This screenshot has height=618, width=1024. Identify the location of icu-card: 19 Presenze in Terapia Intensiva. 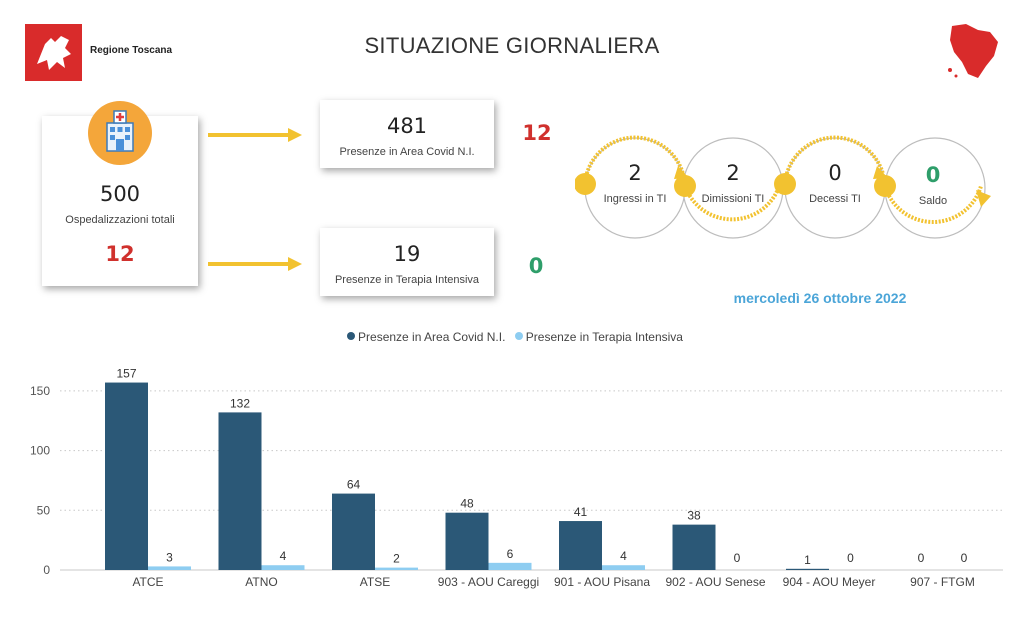
(407, 262).